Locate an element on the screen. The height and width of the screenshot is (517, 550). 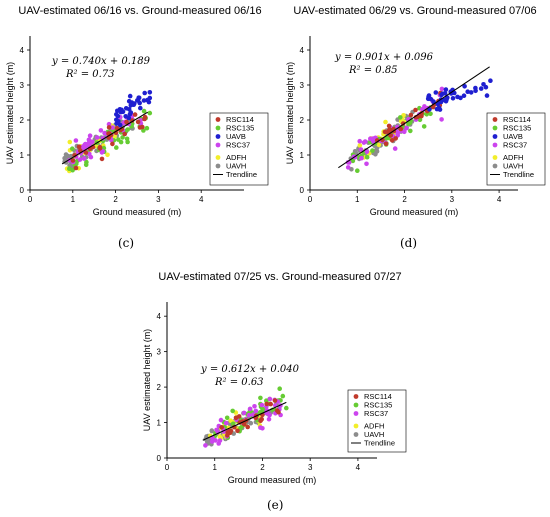
r-squared-label: R² = 0.63 is located at coordinates (239, 382).